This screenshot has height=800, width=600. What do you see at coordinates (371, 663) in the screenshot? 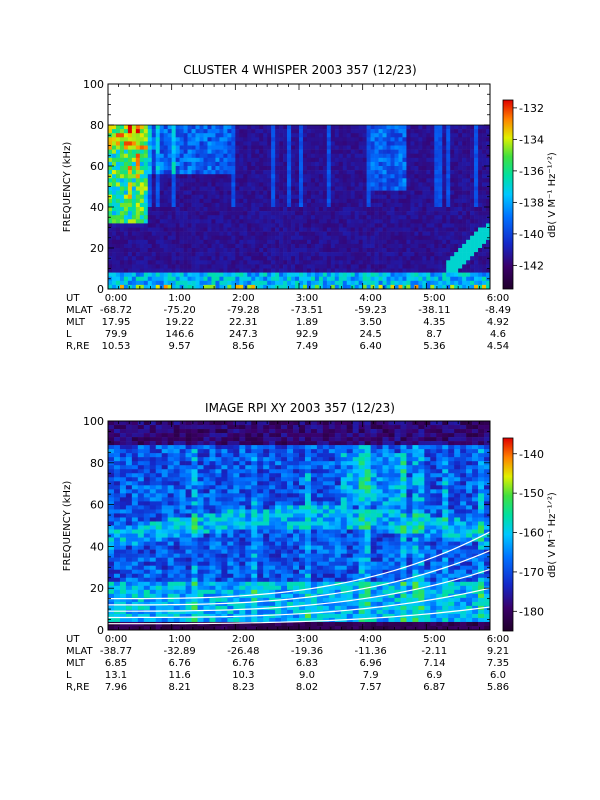
I see `ephemeris-value: 6.96` at bounding box center [371, 663].